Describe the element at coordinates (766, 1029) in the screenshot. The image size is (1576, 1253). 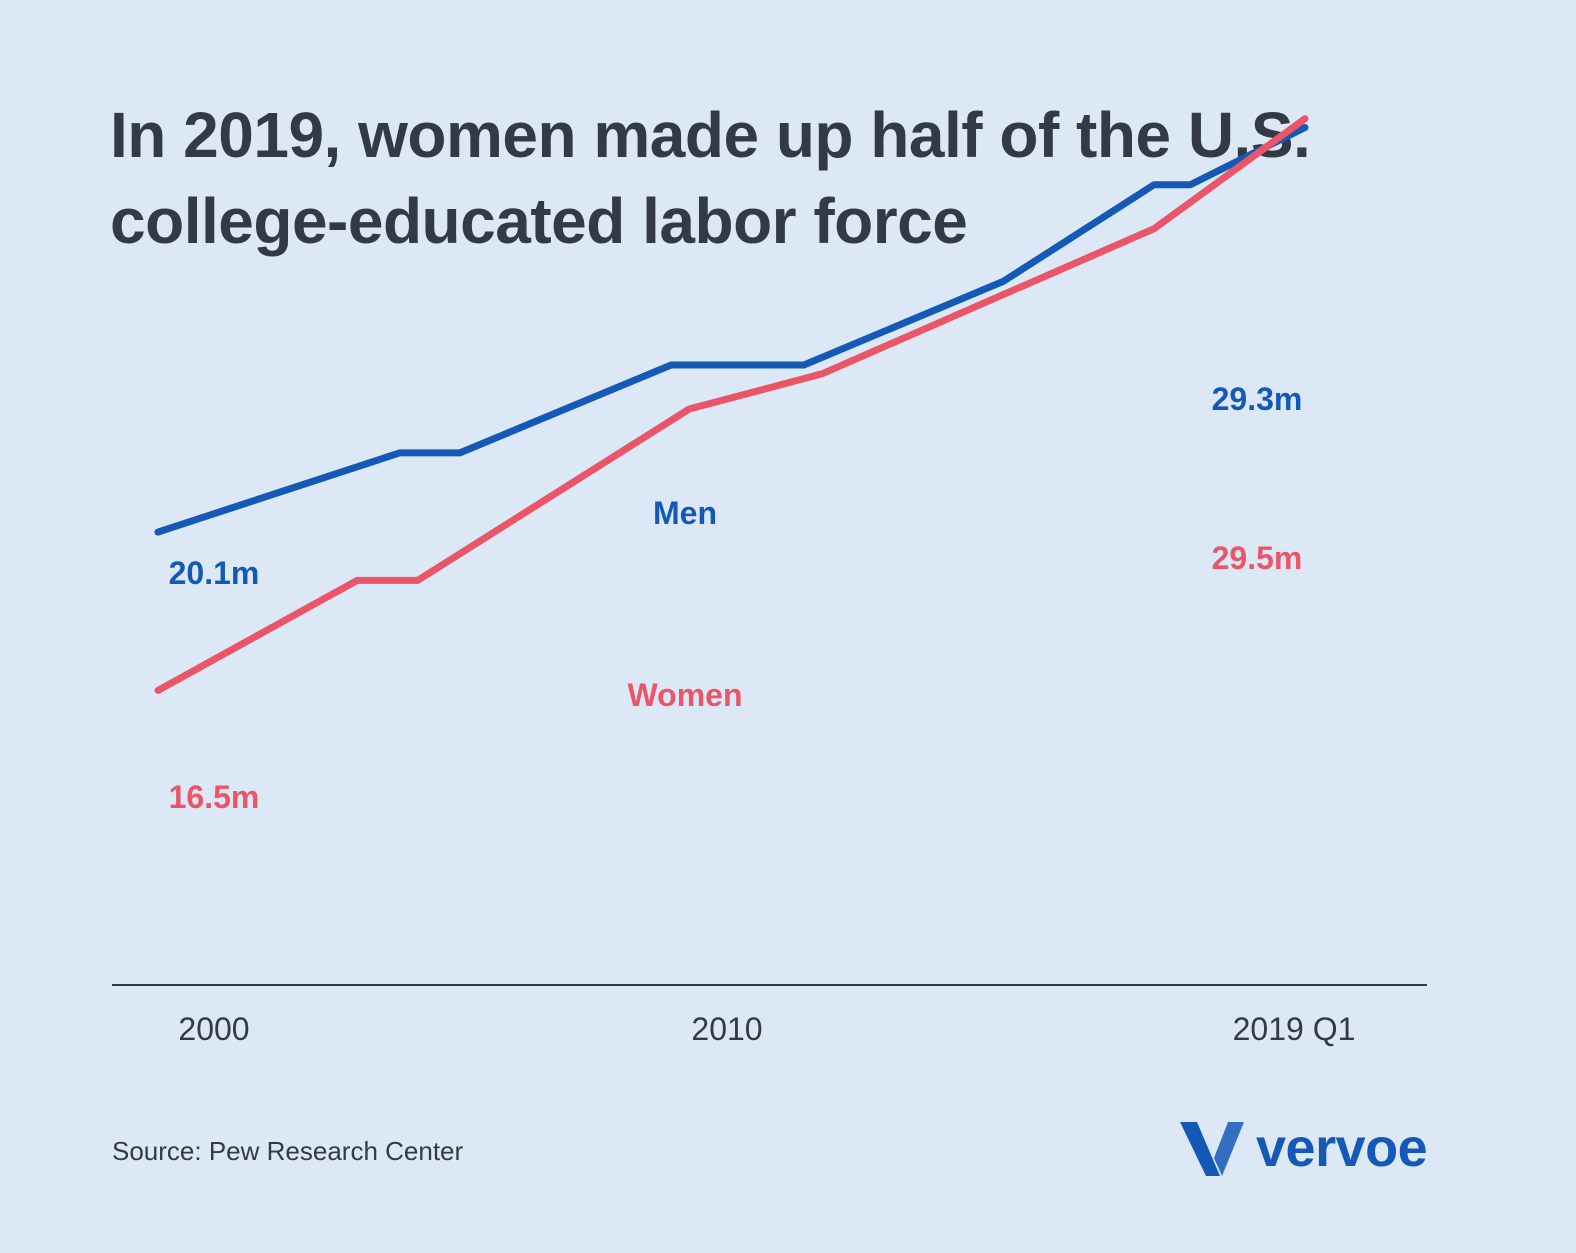
I see `x-tick-labels: 2000 2010 2019 Q1` at that location.